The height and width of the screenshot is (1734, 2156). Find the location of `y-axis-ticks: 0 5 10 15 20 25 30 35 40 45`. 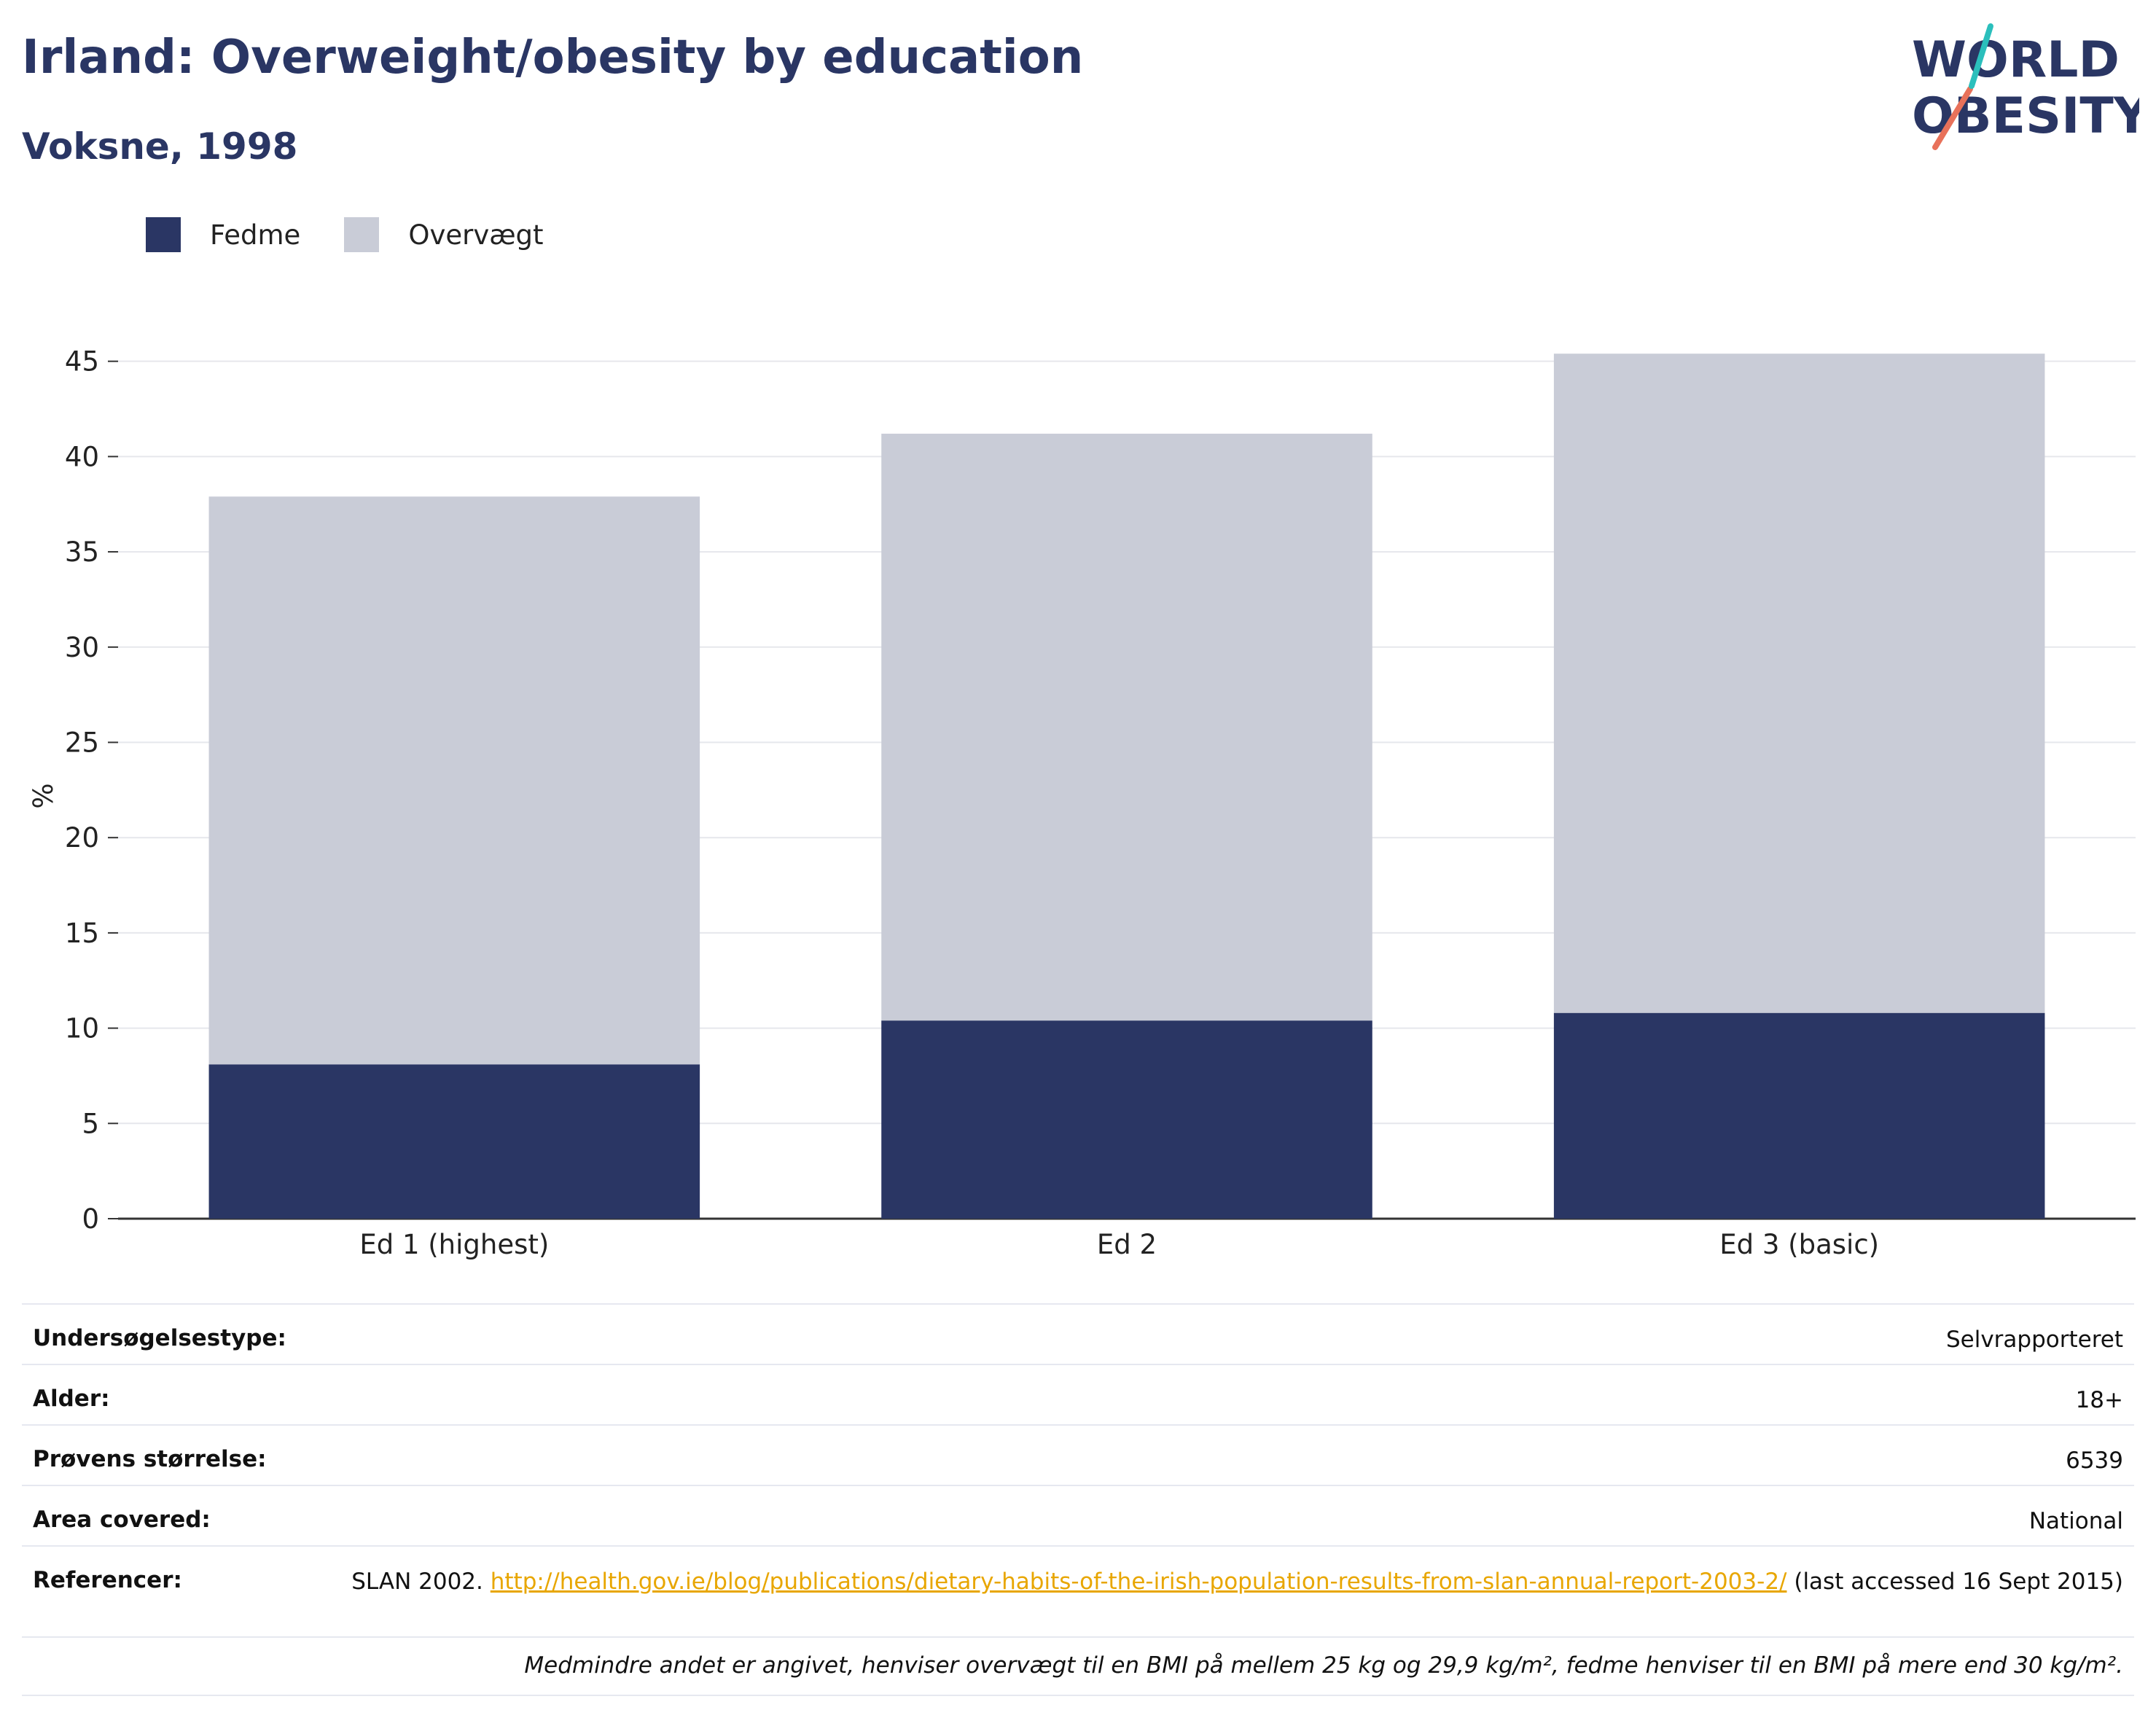

y-axis-ticks: 0 5 10 15 20 25 30 35 40 45 is located at coordinates (92, 792).